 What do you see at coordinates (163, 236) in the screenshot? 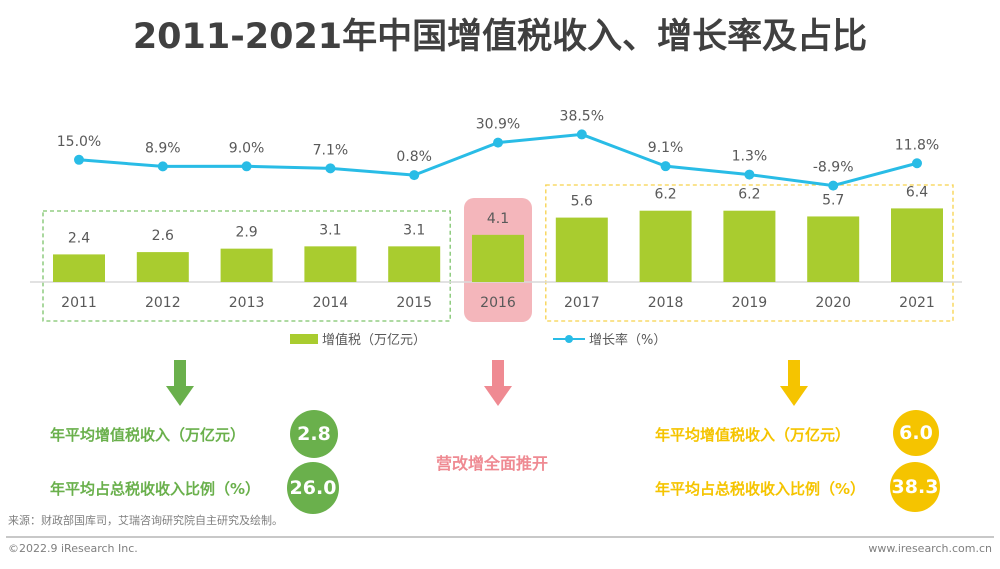
I see `bar-label-2012: 2.6` at bounding box center [163, 236].